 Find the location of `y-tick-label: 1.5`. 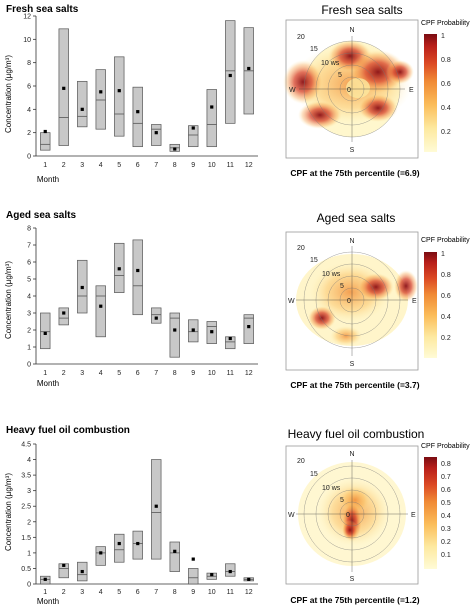

y-tick-label: 1.5 is located at coordinates (26, 538).